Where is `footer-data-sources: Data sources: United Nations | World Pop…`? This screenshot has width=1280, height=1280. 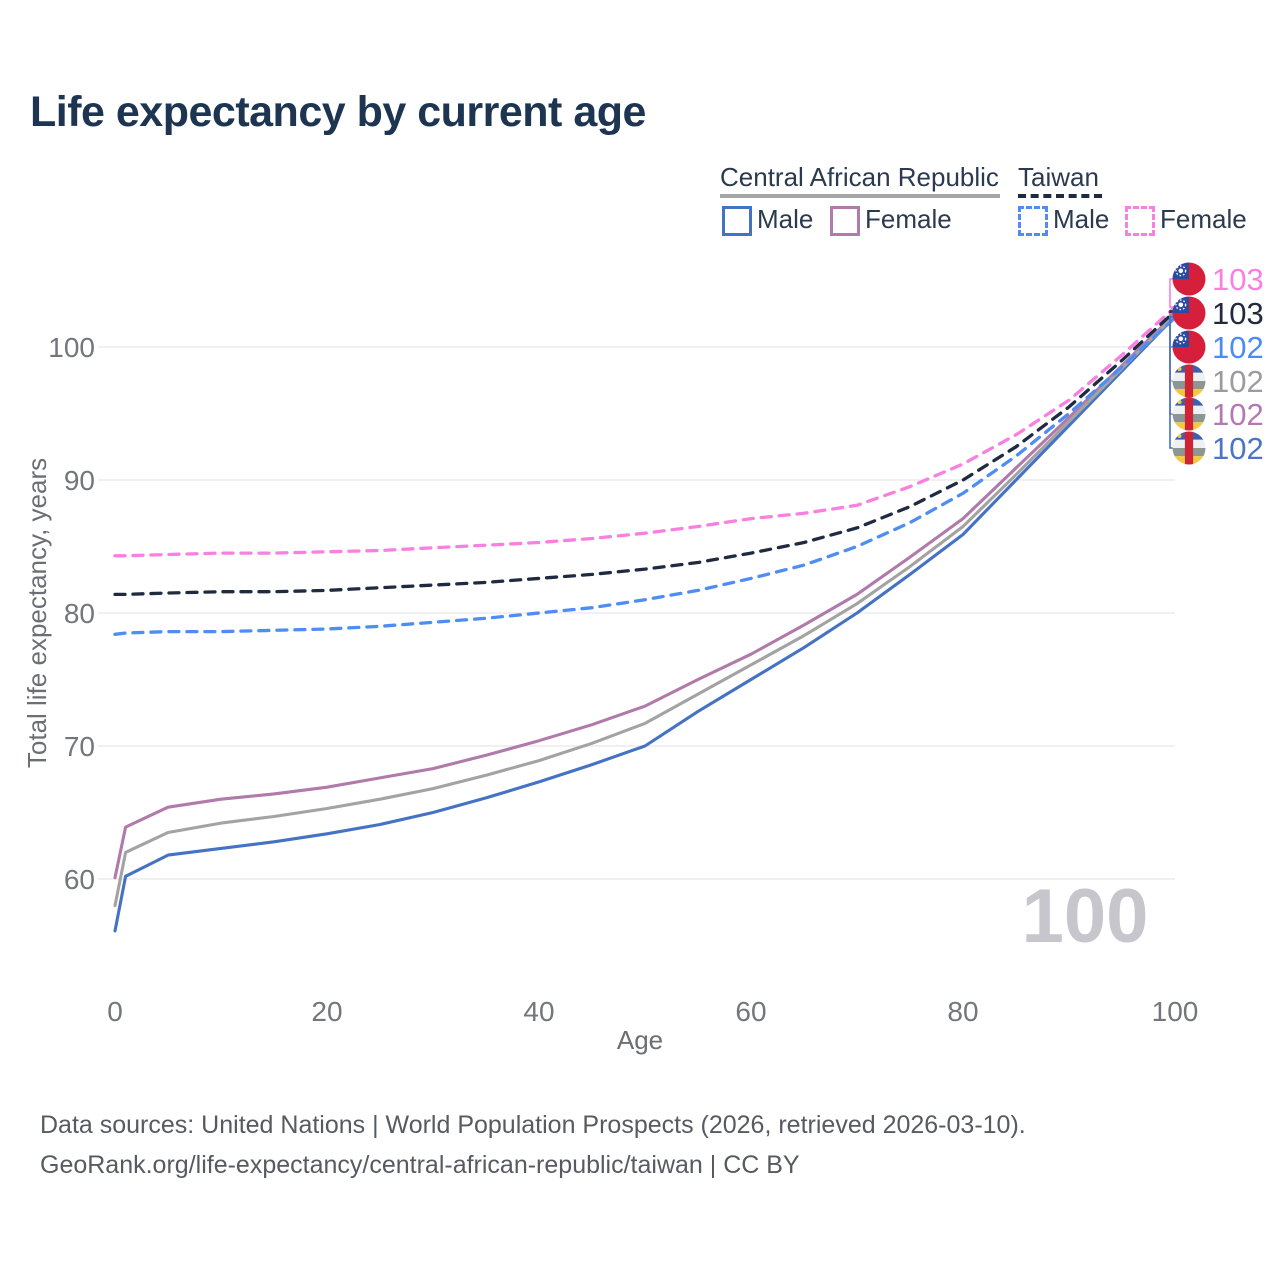 footer-data-sources: Data sources: United Nations | World Pop… is located at coordinates (533, 1125).